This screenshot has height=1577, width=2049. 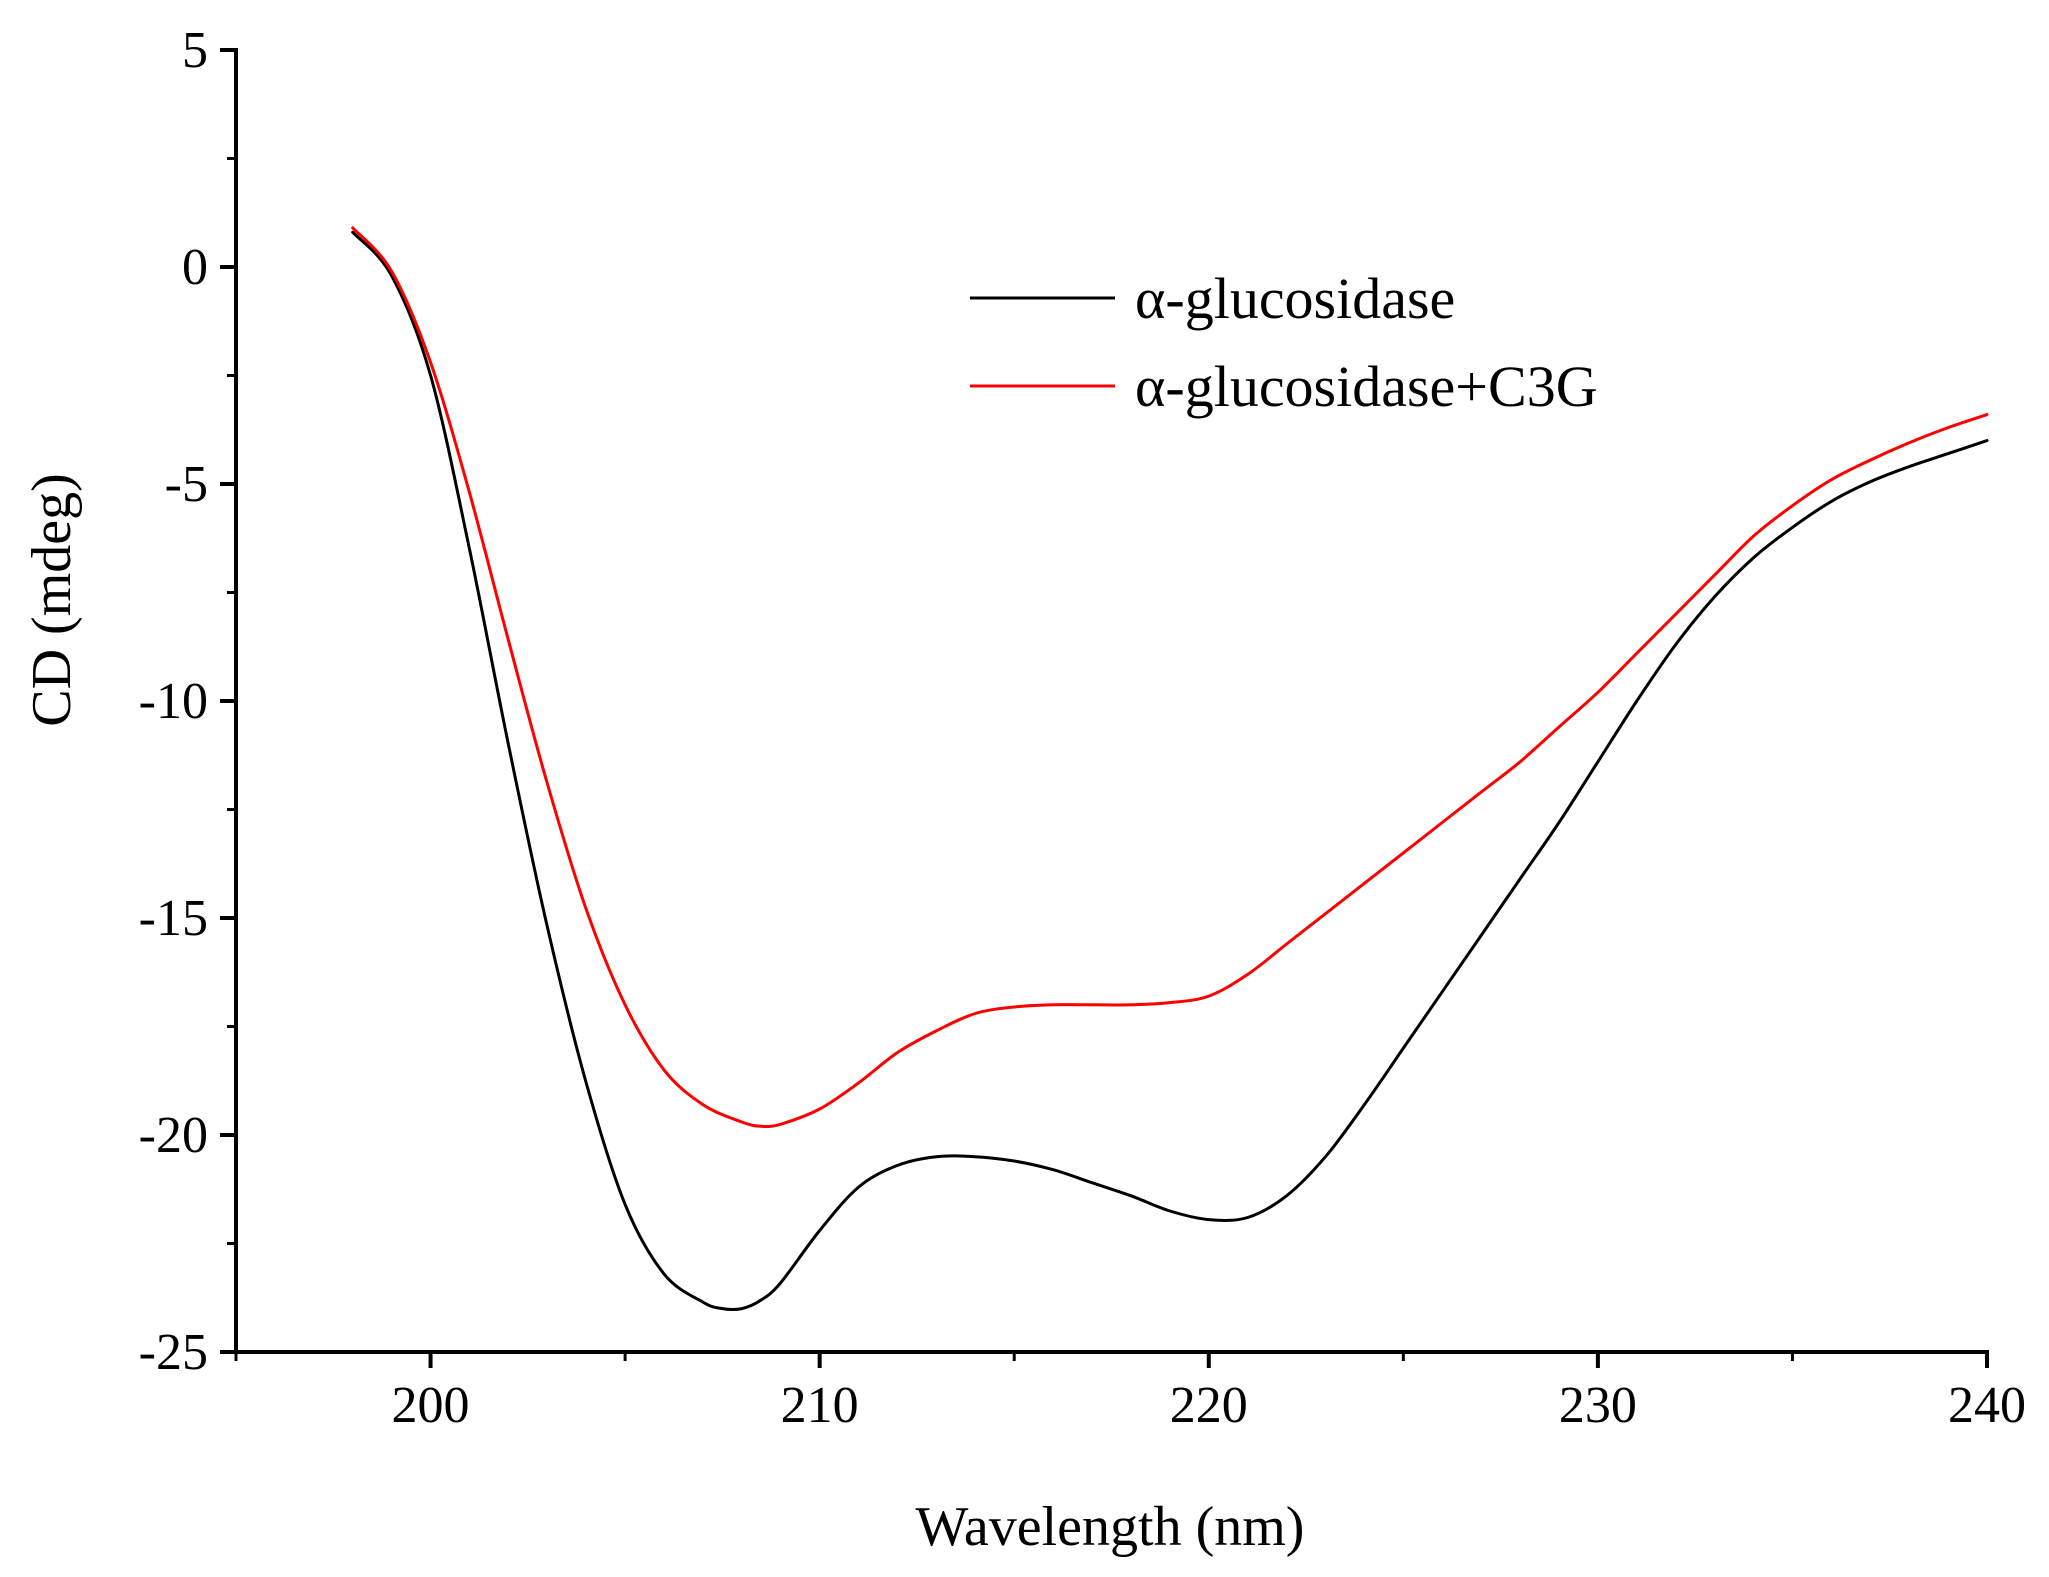 I want to click on y-tick-label: 0, so click(x=195, y=267).